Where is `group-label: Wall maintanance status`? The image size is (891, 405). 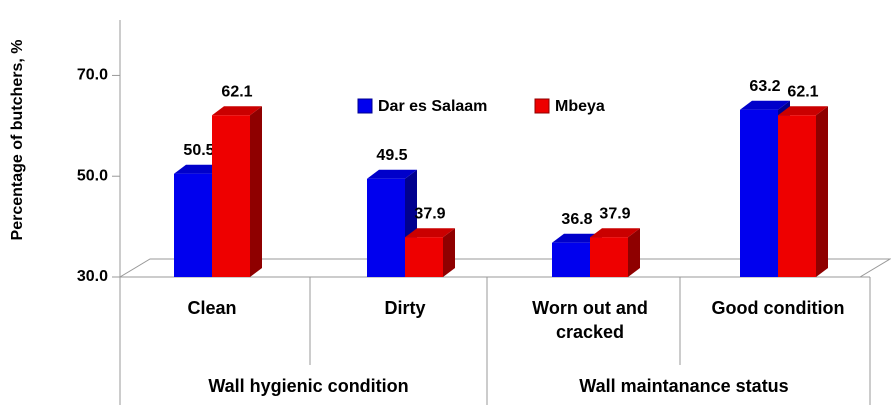 group-label: Wall maintanance status is located at coordinates (684, 386).